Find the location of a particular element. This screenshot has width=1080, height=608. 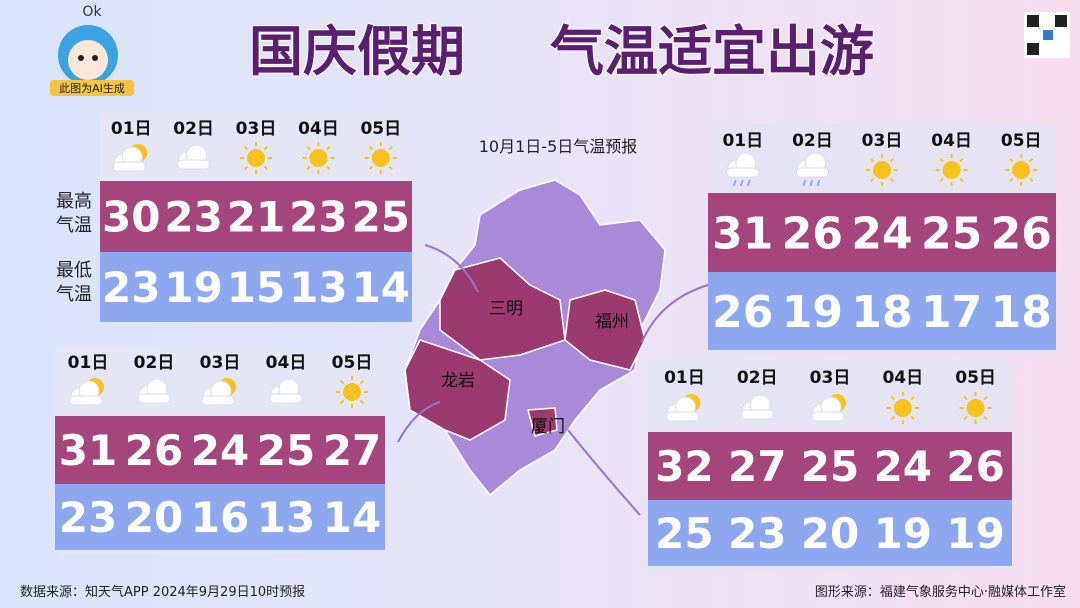

badge-mark: Ok is located at coordinates (92, 12).